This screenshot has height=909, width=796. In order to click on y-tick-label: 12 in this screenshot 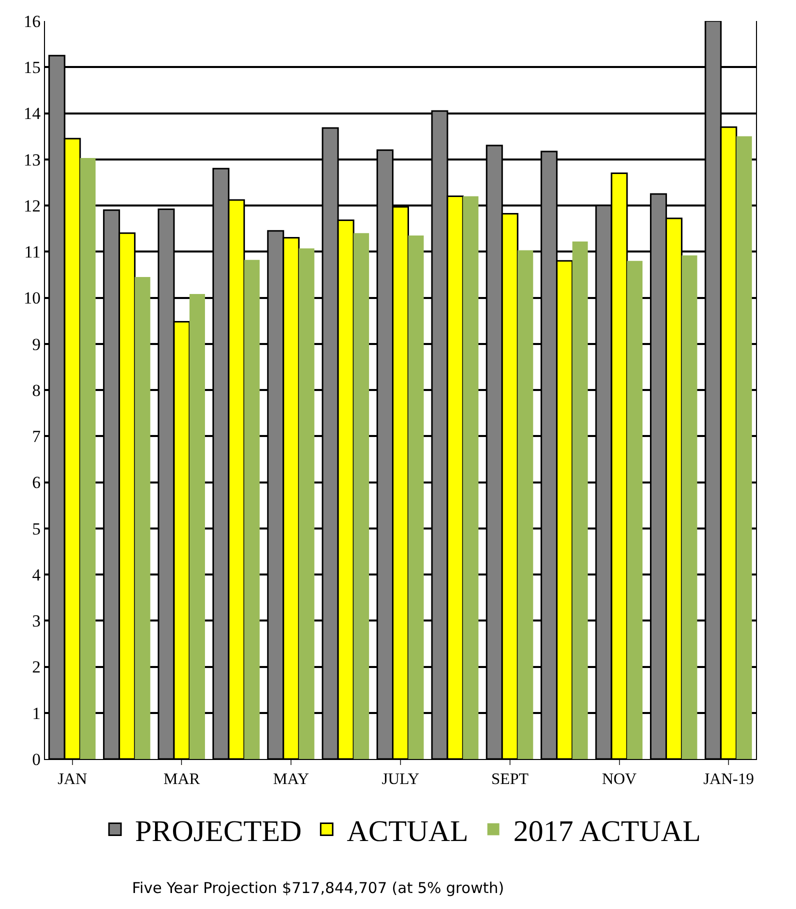, I will do `click(32, 206)`.